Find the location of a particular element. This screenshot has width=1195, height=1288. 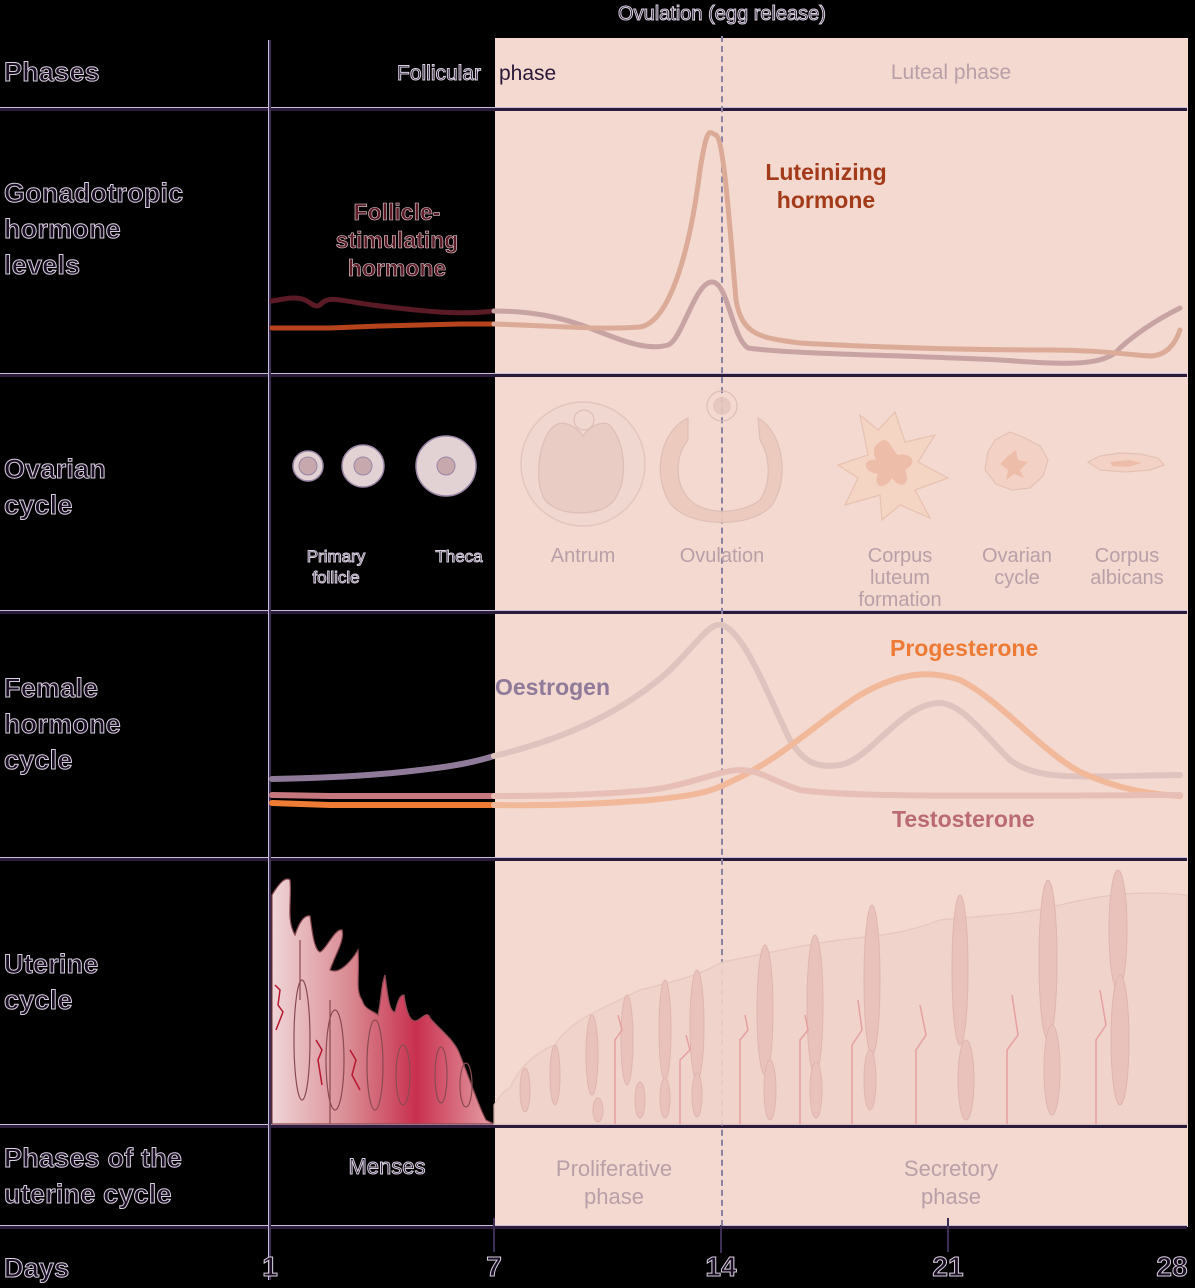

ovarian-cycle-icon is located at coordinates (1016, 461).